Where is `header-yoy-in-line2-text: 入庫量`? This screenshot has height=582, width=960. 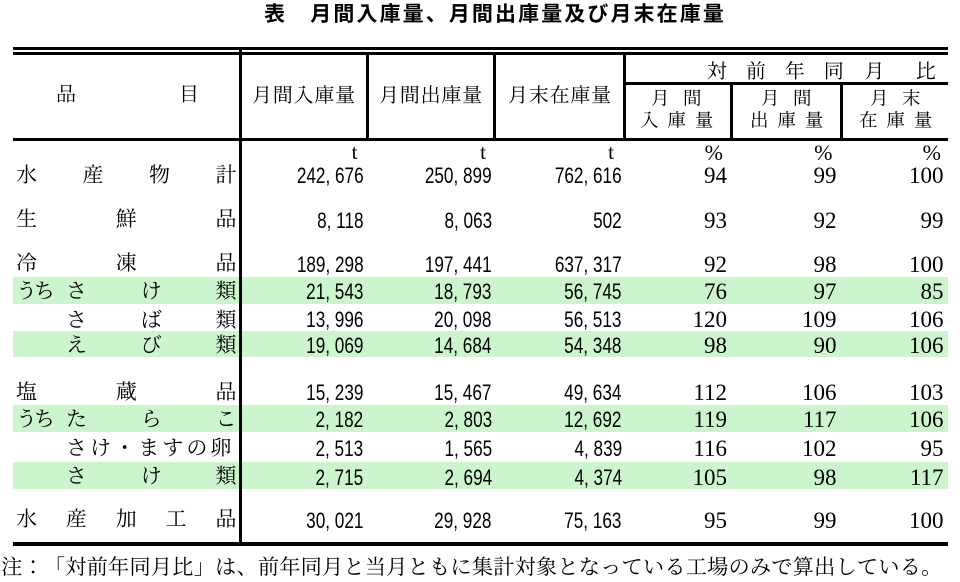
header-yoy-in-line2-text: 入庫量 is located at coordinates (676, 120).